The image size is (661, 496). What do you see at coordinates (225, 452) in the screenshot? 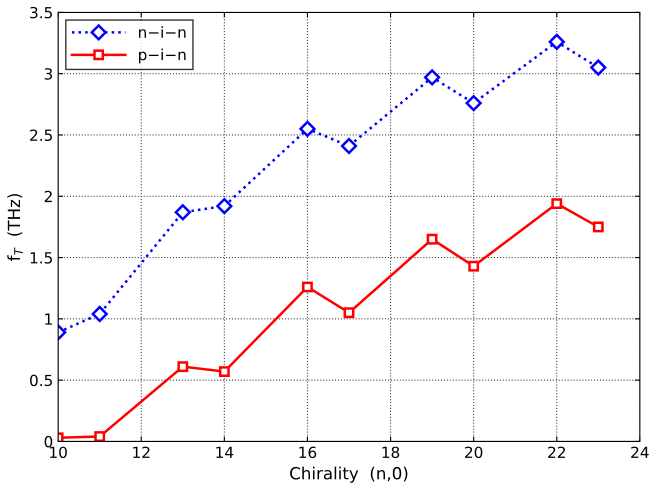
I see `x-tick-label: 14` at bounding box center [225, 452].